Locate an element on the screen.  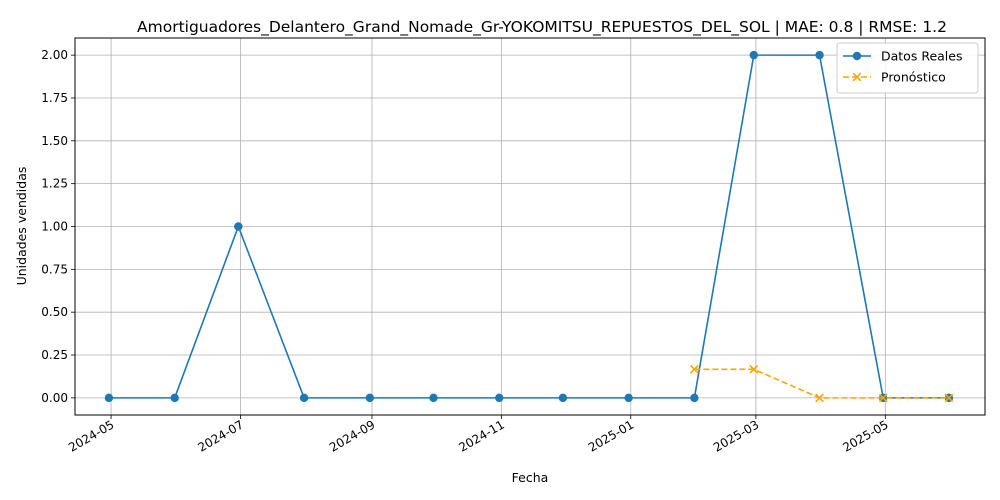
x-tick-label: 2025-05 is located at coordinates (865, 435).